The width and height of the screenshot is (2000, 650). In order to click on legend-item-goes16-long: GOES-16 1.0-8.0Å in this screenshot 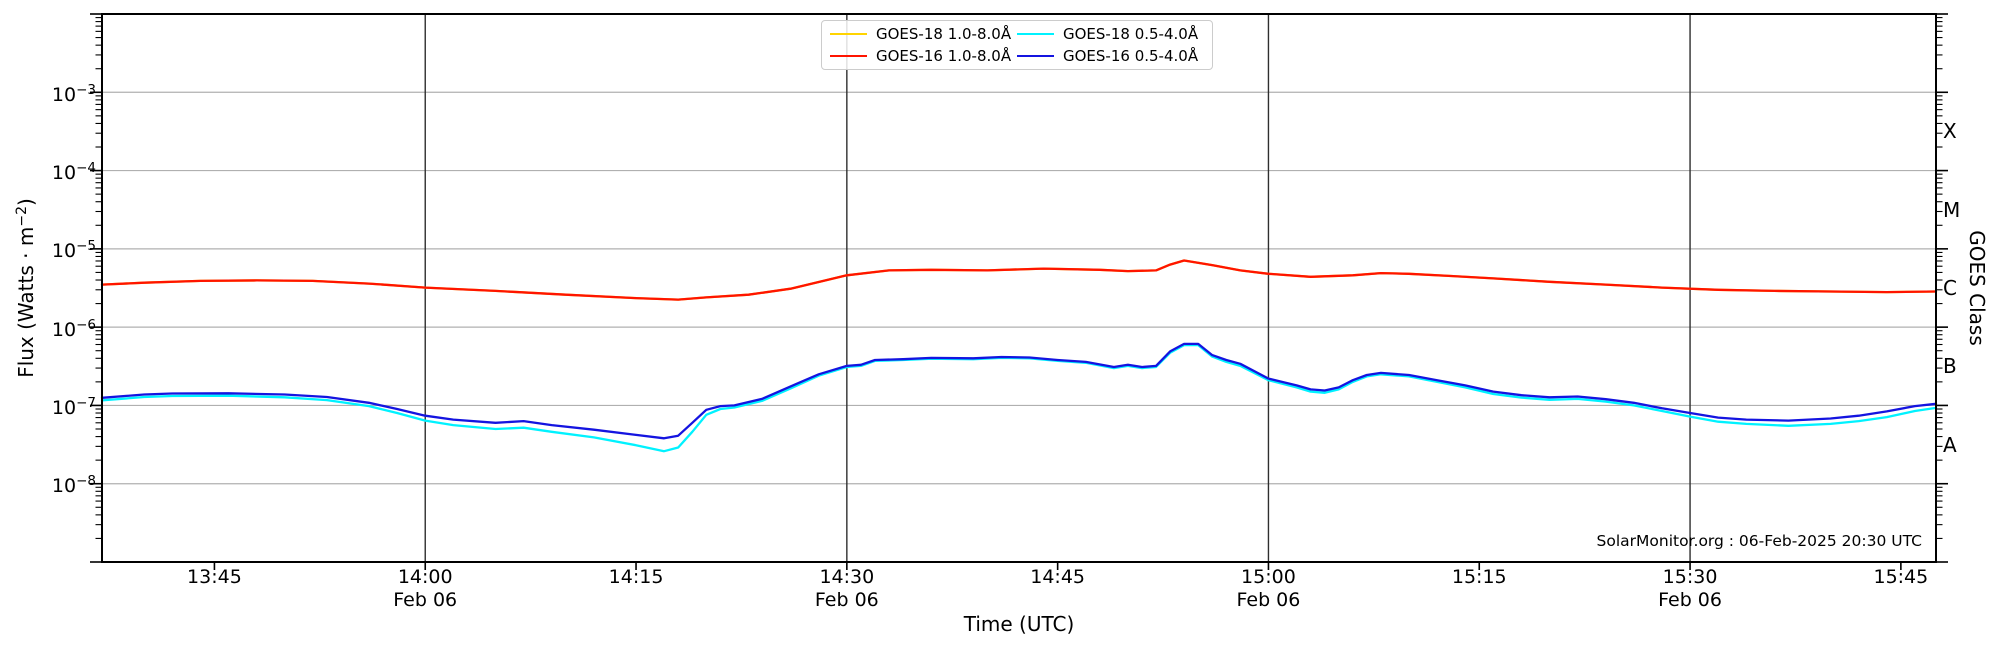, I will do `click(923, 56)`.